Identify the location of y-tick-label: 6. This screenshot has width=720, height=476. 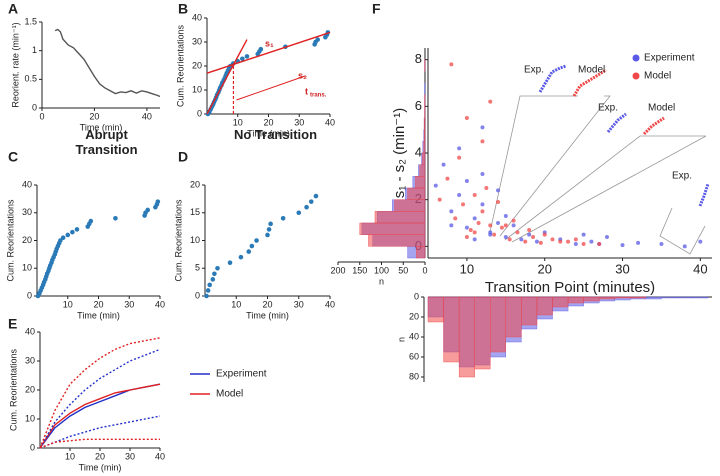
(418, 105).